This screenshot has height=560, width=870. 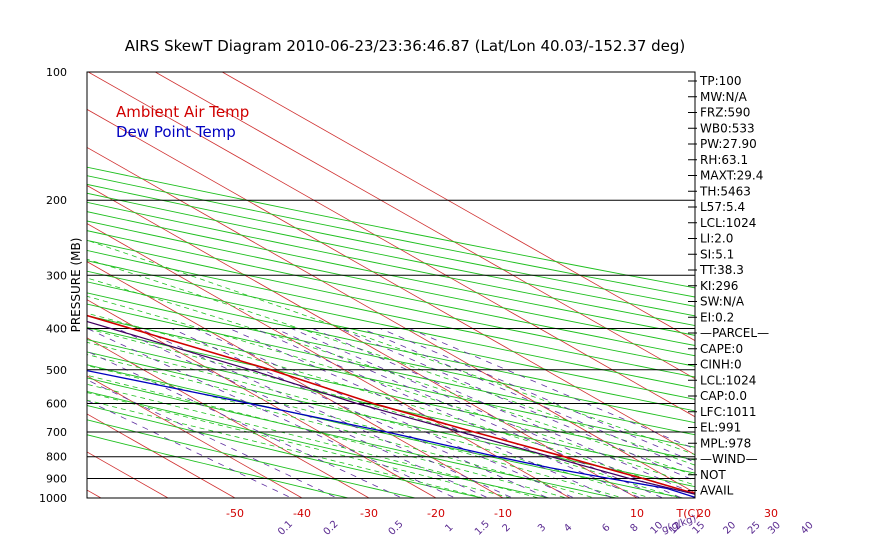 I want to click on pressure-tick-label: 900, so click(x=56, y=479).